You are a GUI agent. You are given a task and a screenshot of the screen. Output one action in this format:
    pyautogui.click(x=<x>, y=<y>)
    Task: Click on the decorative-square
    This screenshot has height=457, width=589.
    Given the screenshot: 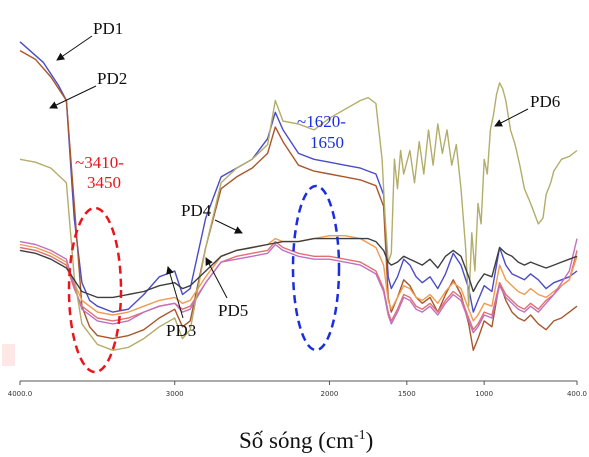 What is the action you would take?
    pyautogui.click(x=8, y=355)
    